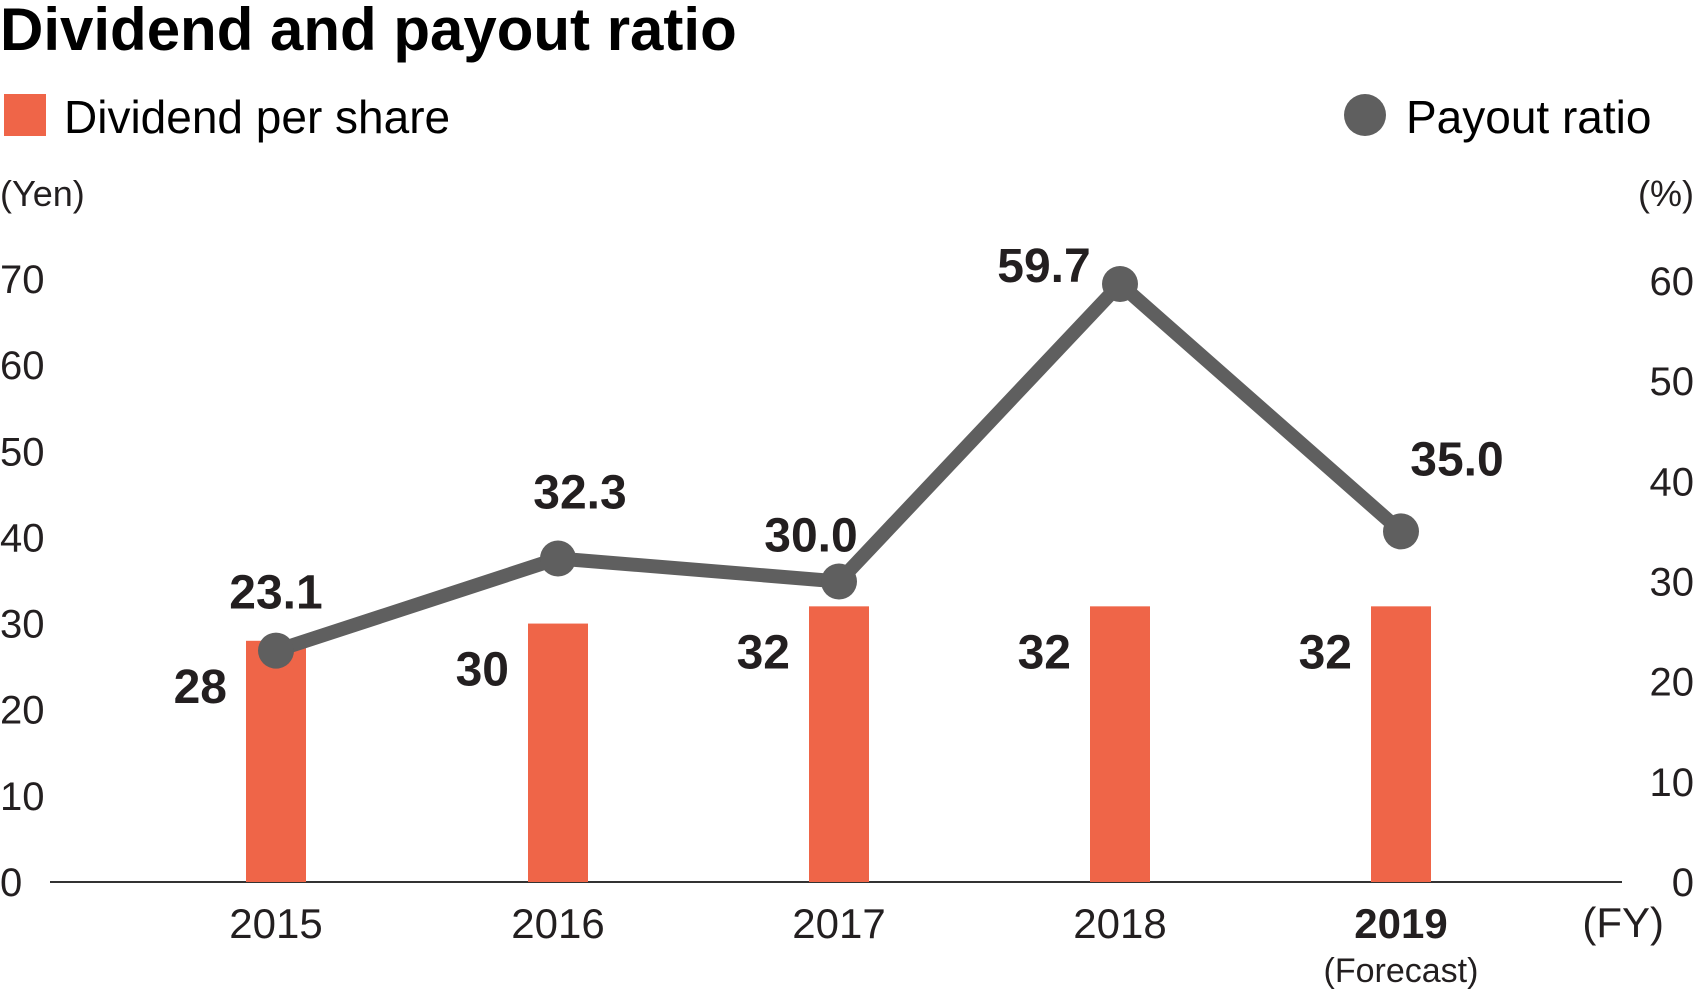 This screenshot has width=1696, height=996. Describe the element at coordinates (275, 593) in the screenshot. I see `payout-label-2015: 23.1` at that location.